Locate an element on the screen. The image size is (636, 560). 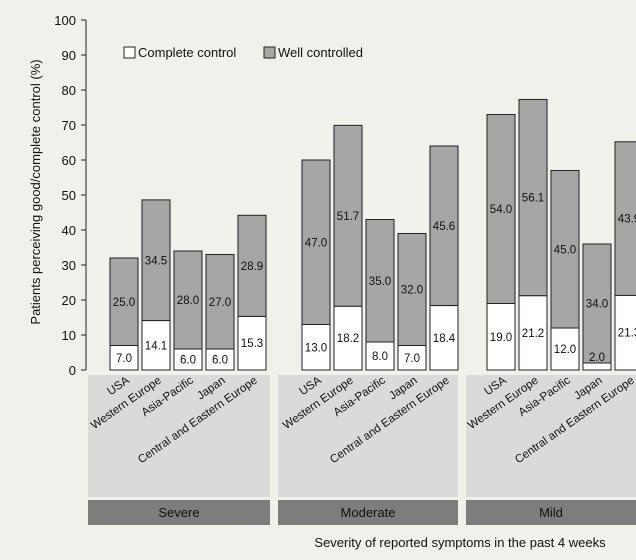
group-label: Mild is located at coordinates (551, 512).